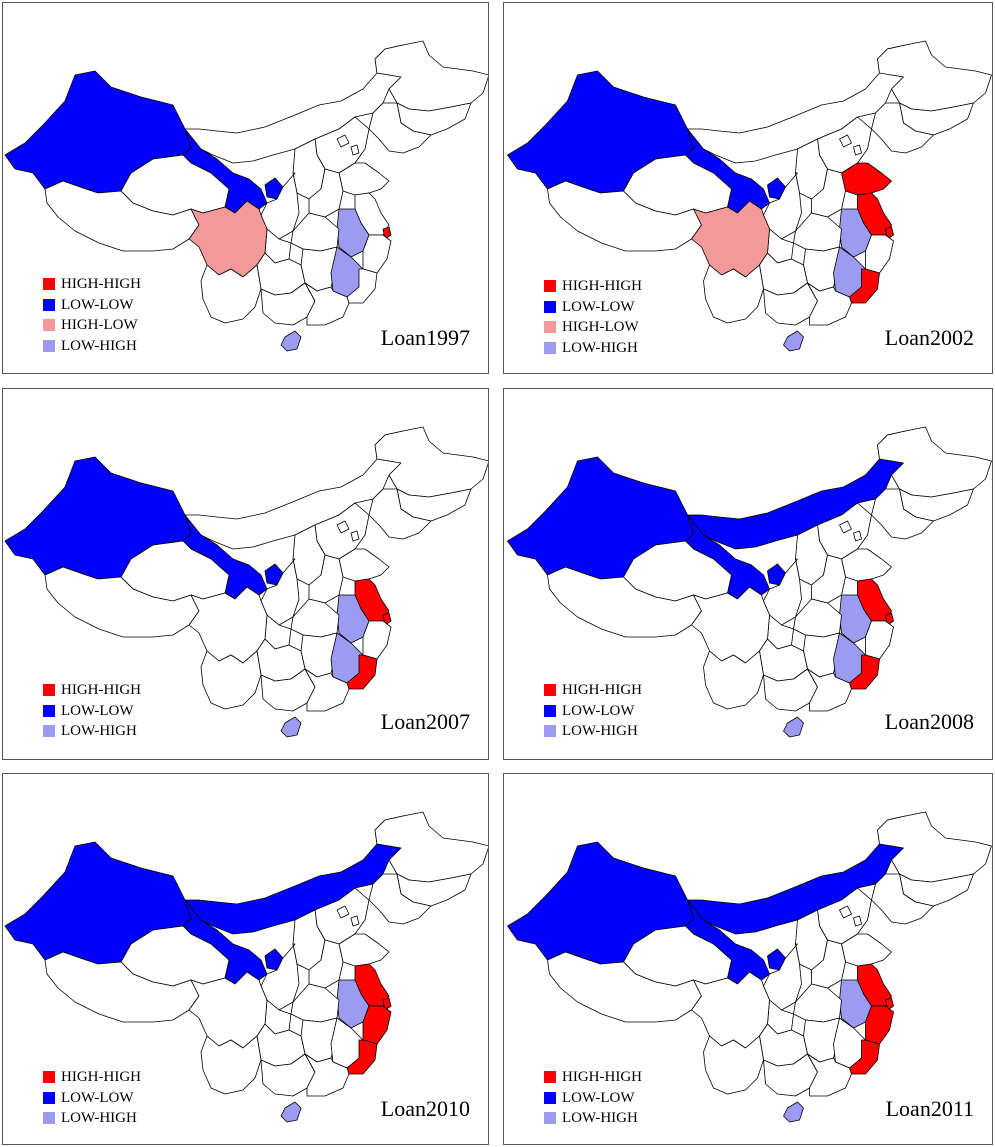 This screenshot has width=995, height=1147. Describe the element at coordinates (929, 337) in the screenshot. I see `year-label: Loan2002` at that location.